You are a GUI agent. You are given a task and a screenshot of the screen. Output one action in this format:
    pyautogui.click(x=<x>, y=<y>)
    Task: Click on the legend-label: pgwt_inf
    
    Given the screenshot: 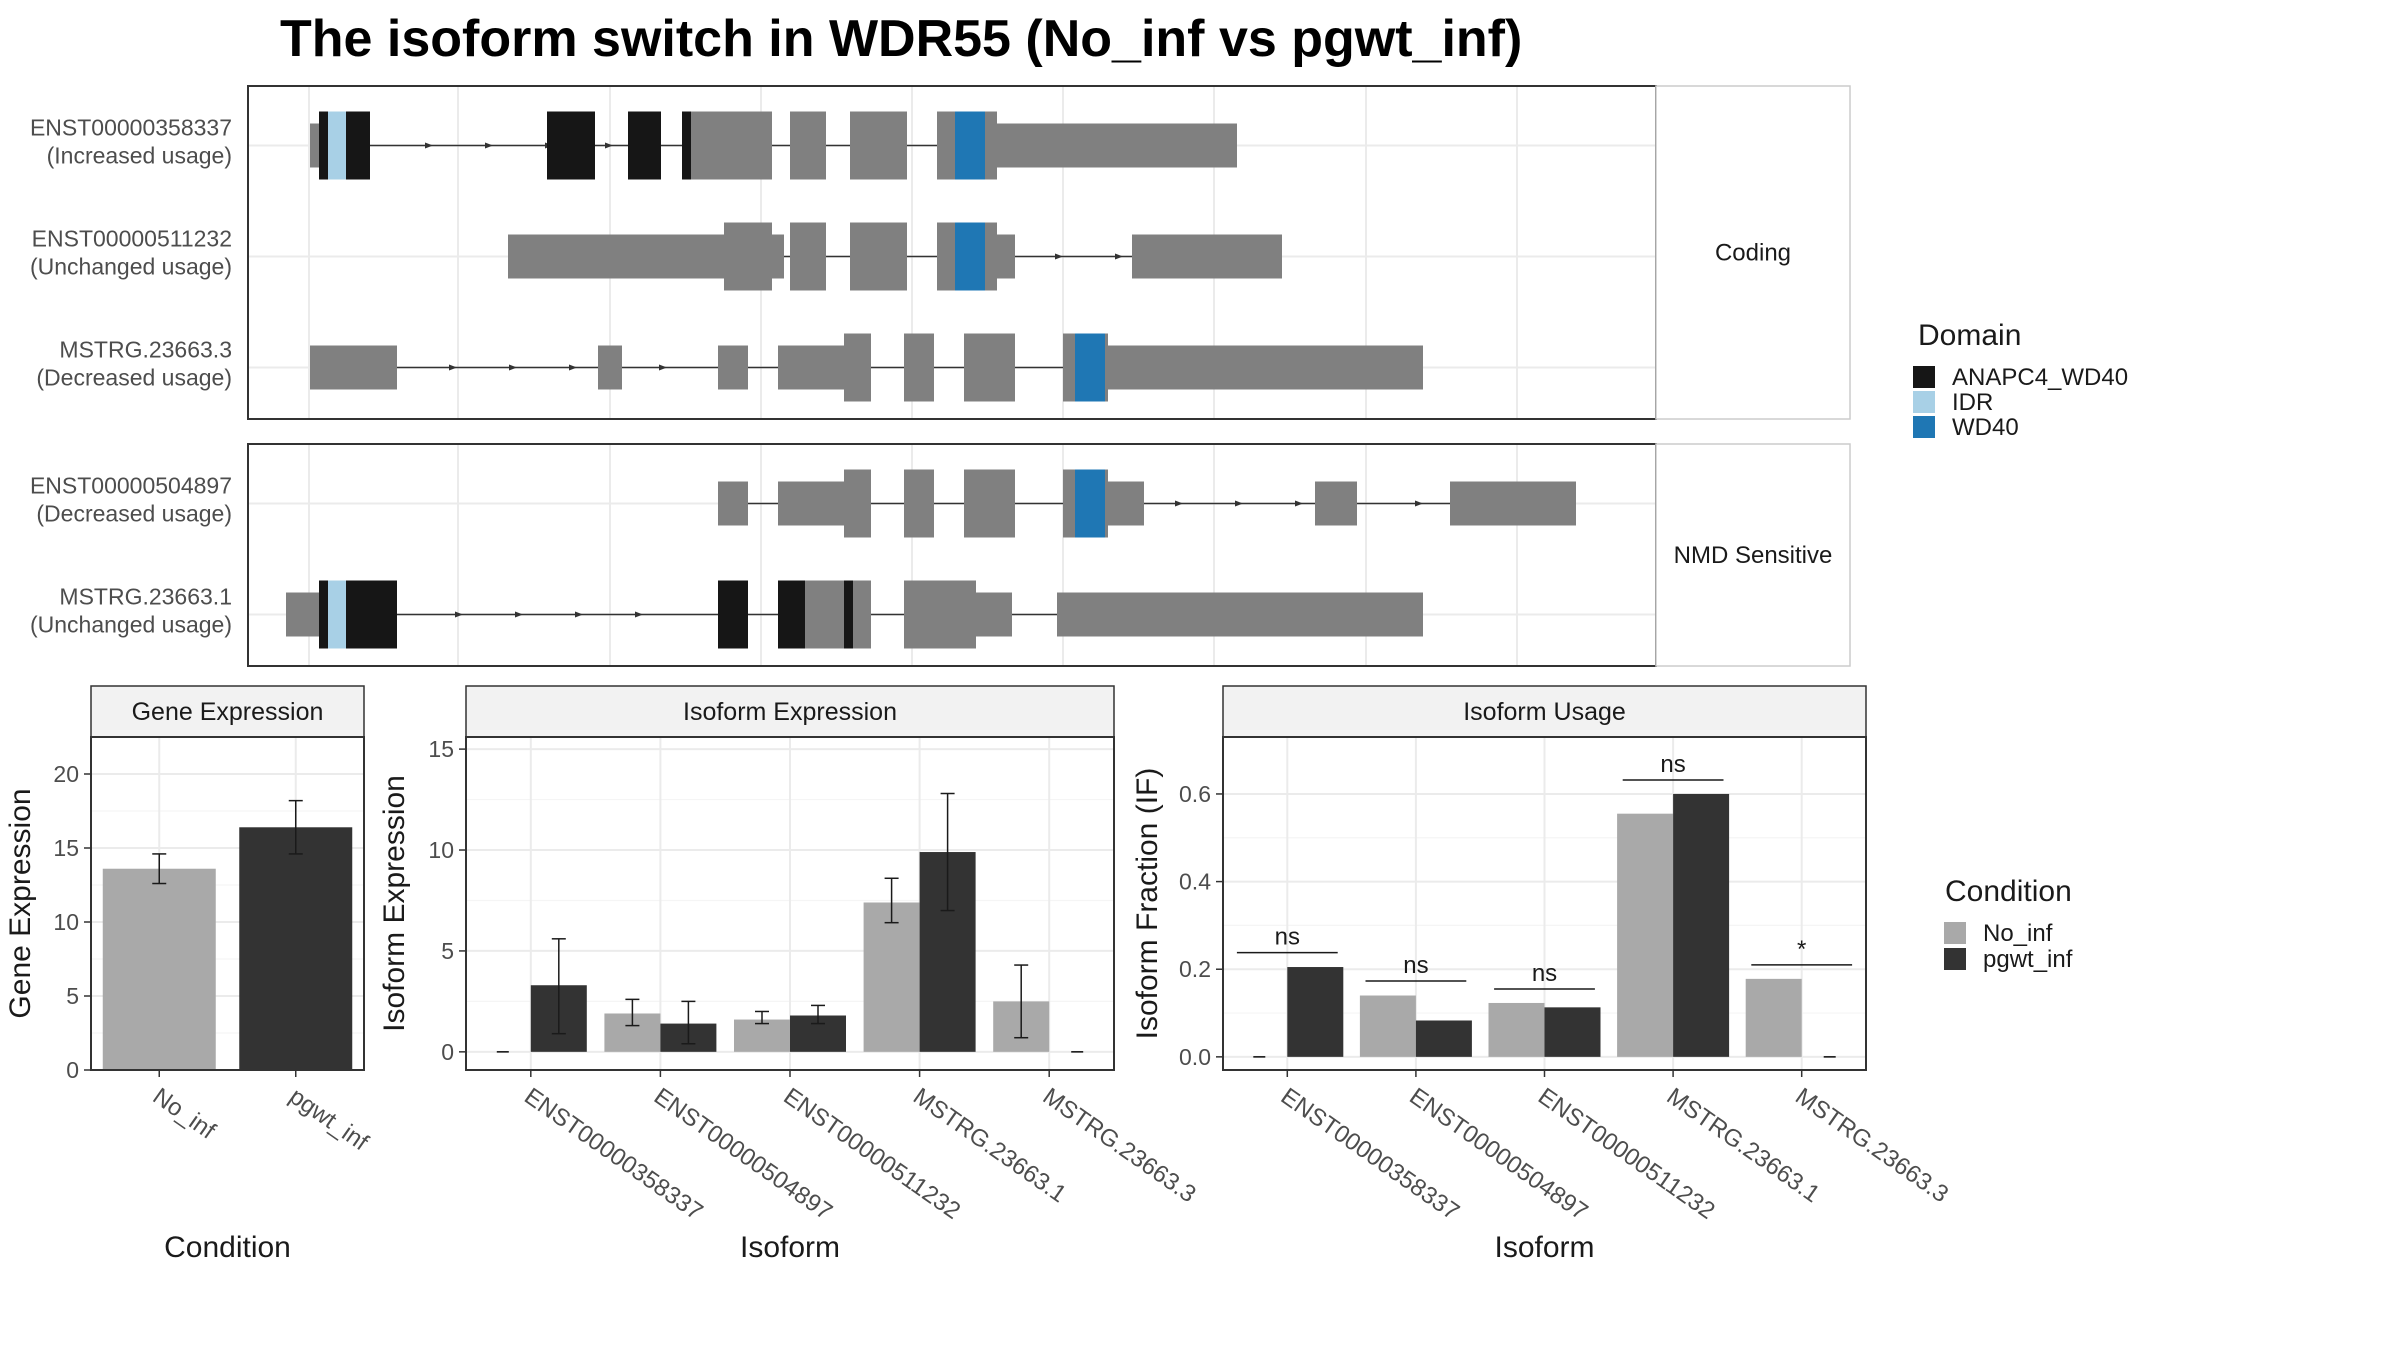 What is the action you would take?
    pyautogui.click(x=2028, y=959)
    